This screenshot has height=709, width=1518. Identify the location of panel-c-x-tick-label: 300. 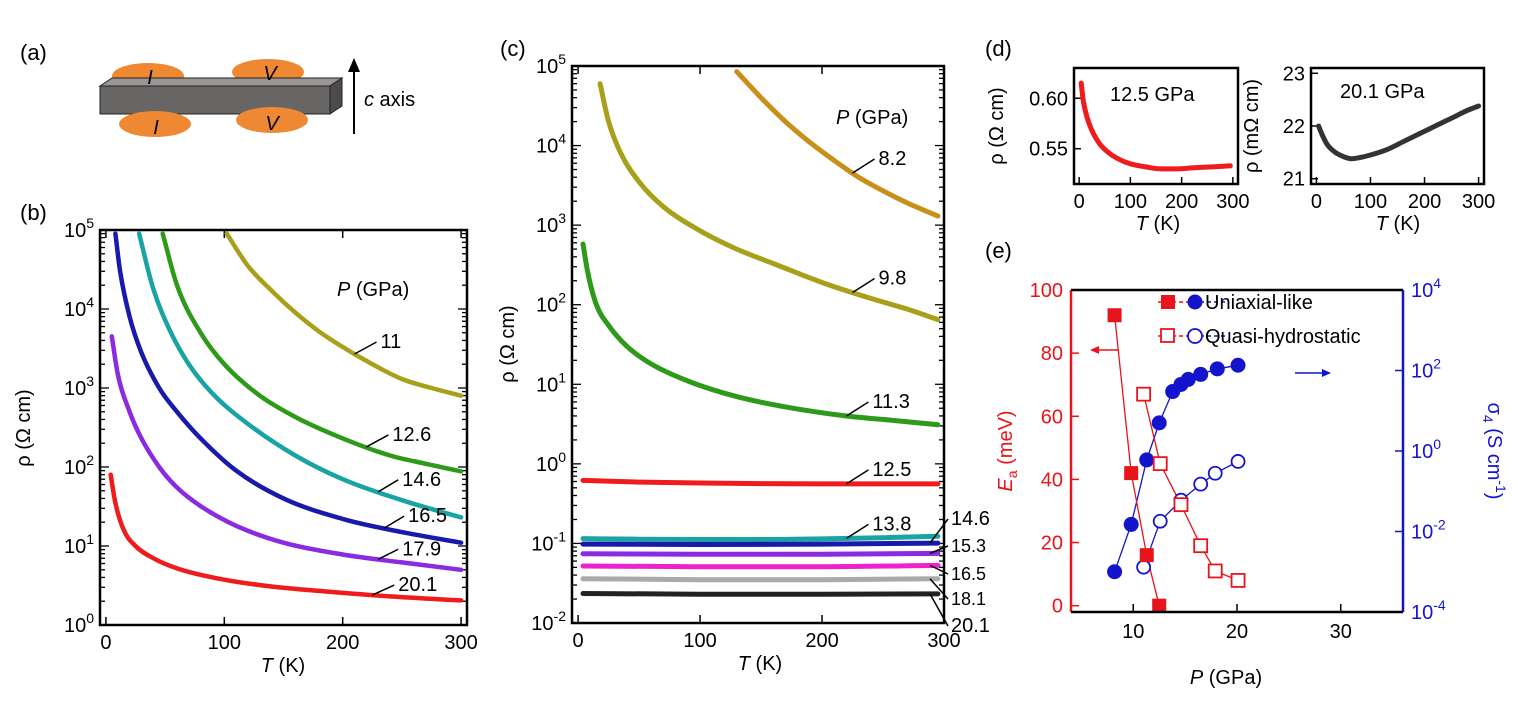
(943, 641).